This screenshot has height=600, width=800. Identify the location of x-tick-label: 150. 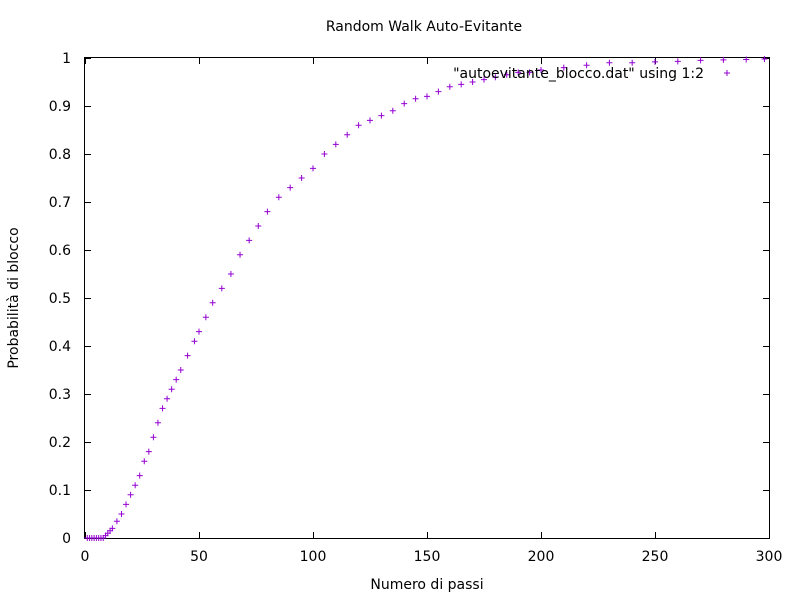
(427, 557).